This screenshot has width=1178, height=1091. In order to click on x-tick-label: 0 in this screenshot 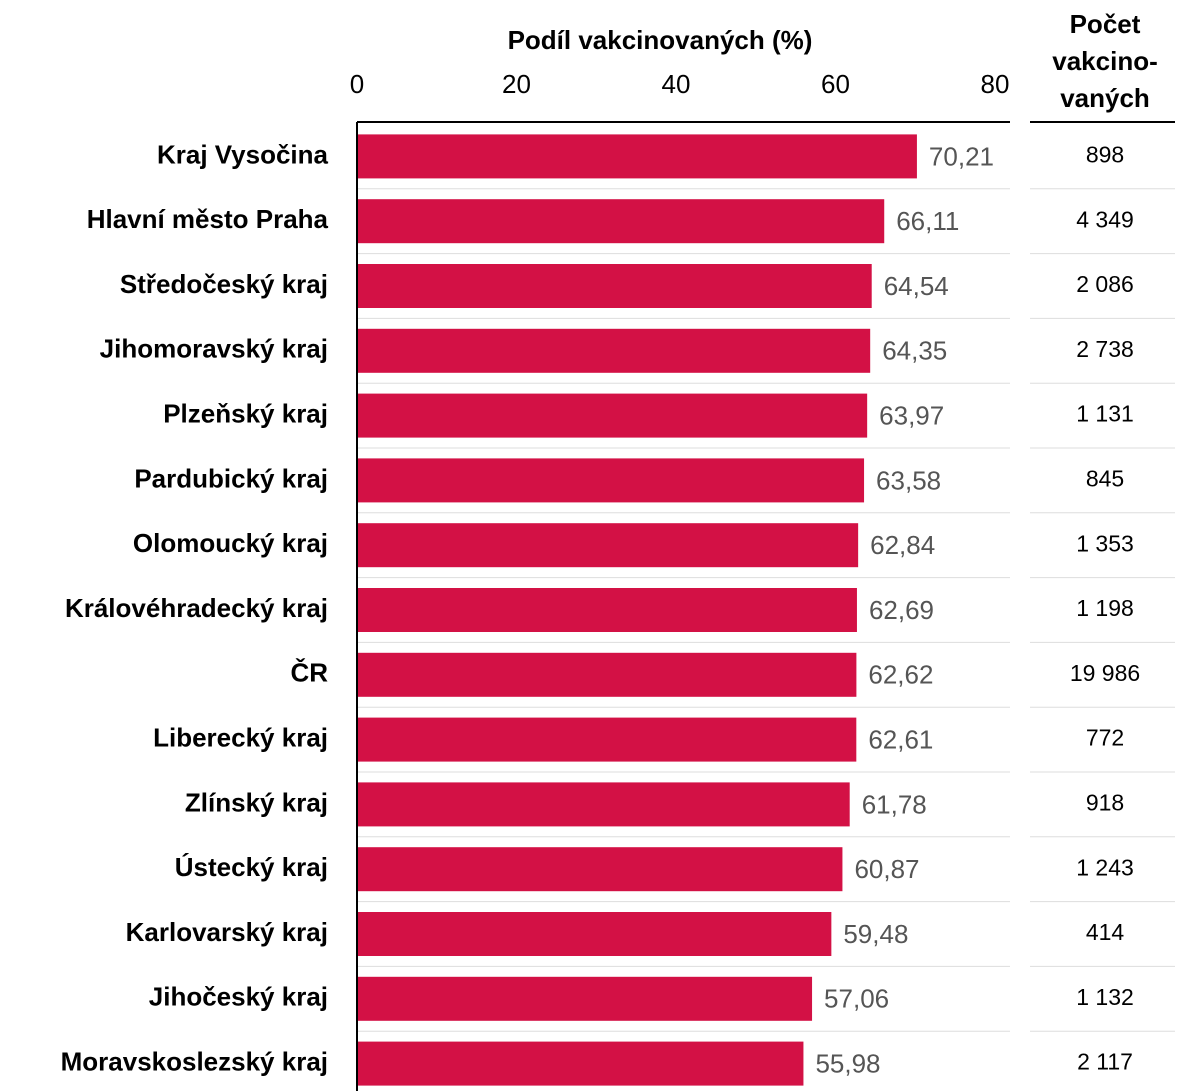, I will do `click(357, 84)`.